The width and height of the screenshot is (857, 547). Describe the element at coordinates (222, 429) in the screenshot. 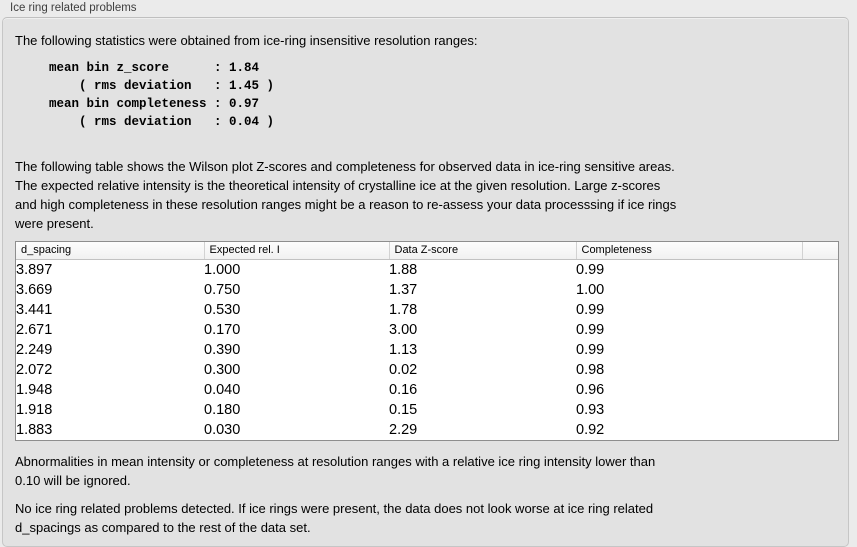

I see `table-cell: 0.030` at that location.